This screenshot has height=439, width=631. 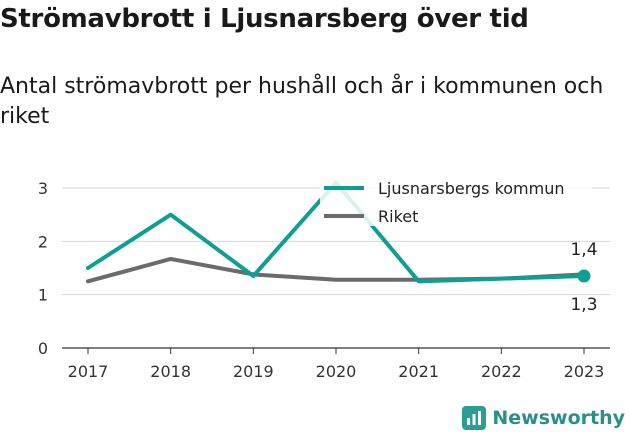 I want to click on bar-chart-icon, so click(x=474, y=418).